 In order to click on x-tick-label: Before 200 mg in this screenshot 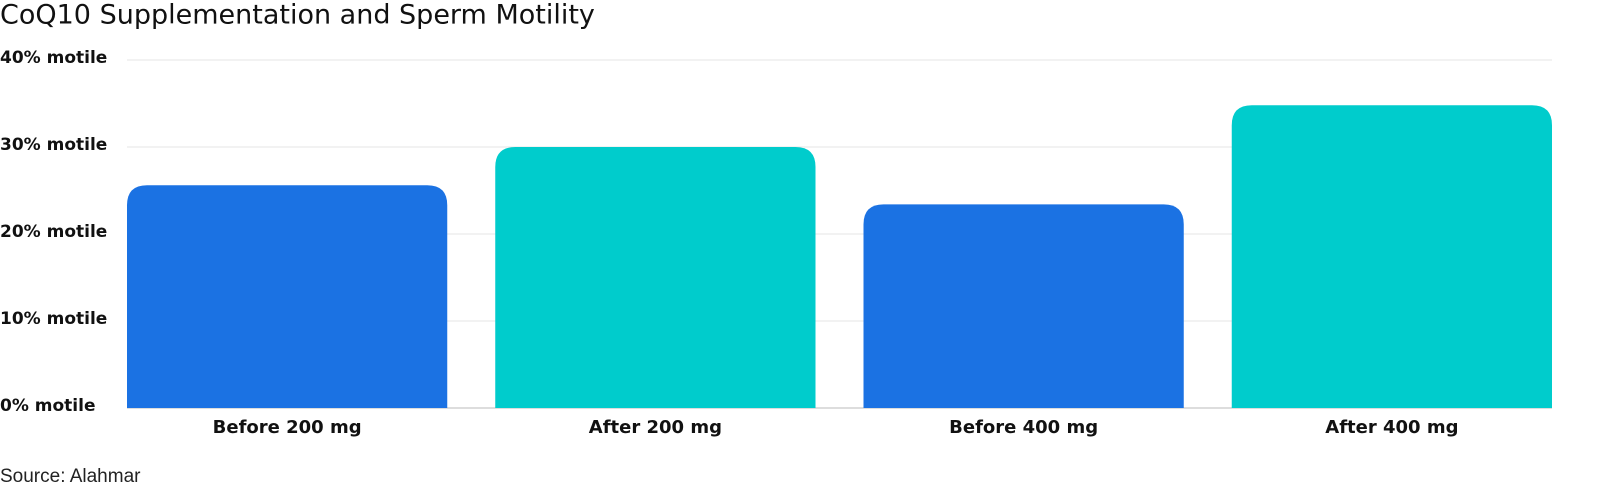, I will do `click(287, 427)`.